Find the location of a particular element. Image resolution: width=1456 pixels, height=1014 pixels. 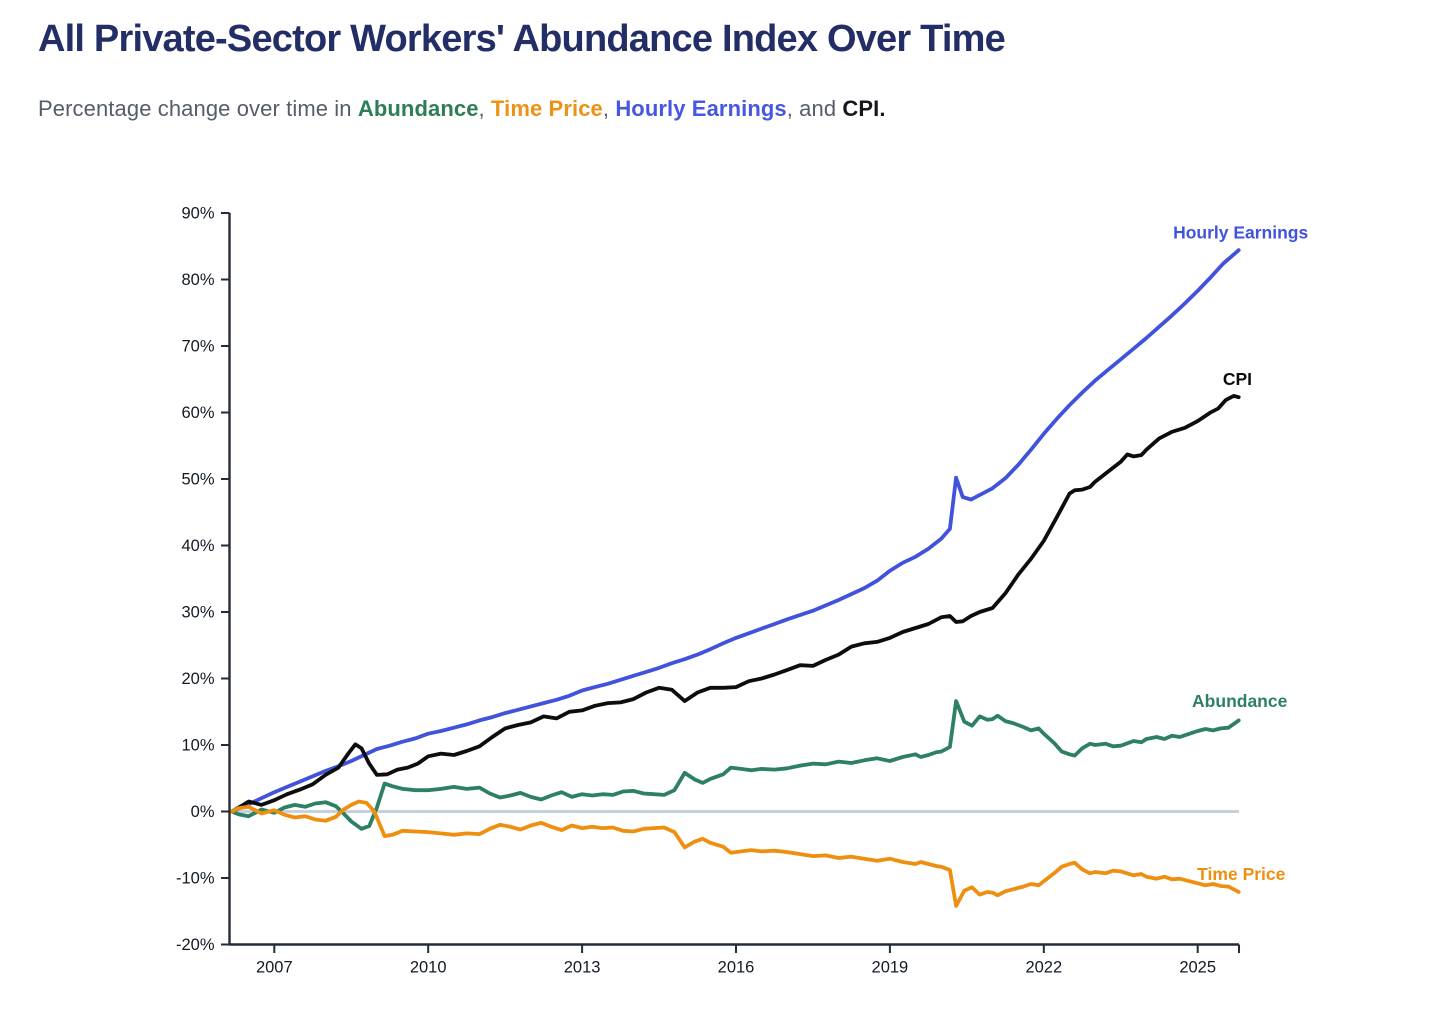

y-axis-tick-label: 30% is located at coordinates (197, 613).